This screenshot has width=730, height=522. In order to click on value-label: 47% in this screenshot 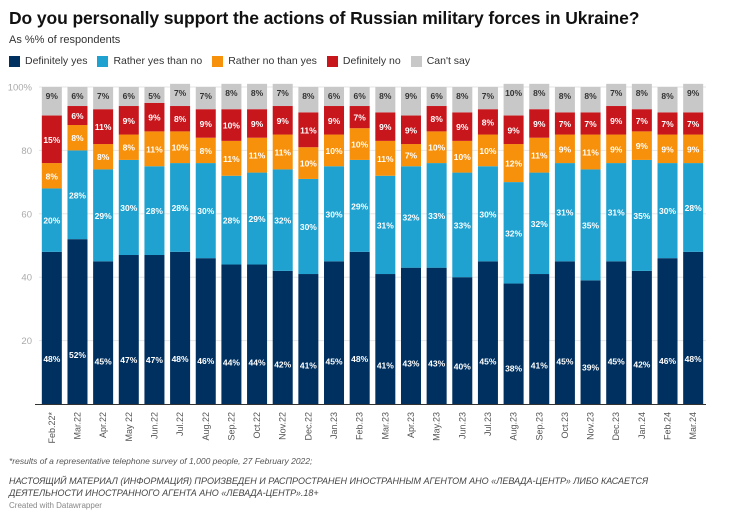, I will do `click(154, 360)`.